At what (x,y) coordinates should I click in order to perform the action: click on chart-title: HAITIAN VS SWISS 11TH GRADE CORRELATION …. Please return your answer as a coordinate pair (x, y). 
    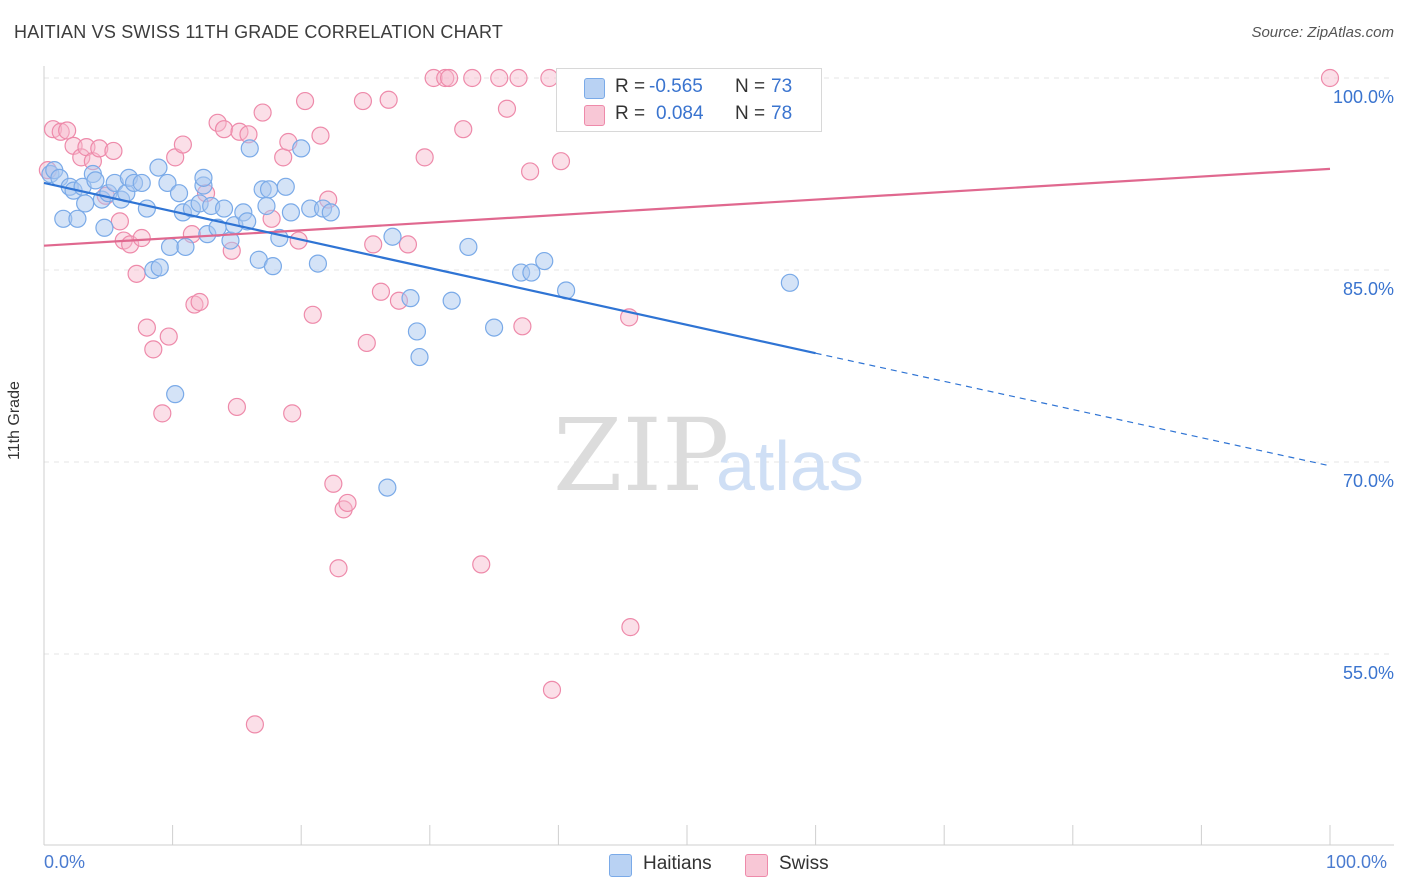
    Looking at the image, I should click on (259, 32).